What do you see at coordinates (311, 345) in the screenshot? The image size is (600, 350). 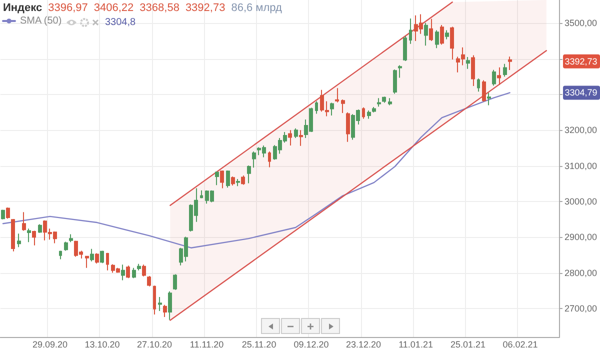 I see `x-tick-label: 09.12.20` at bounding box center [311, 345].